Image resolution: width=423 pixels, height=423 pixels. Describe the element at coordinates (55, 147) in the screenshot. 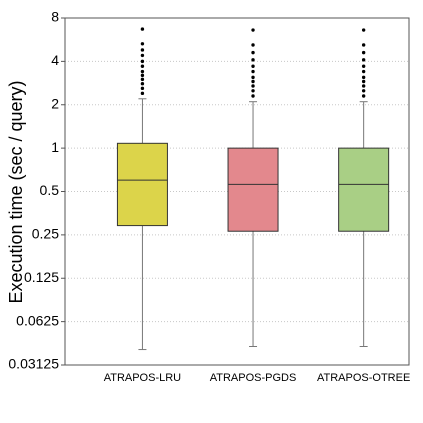

I see `y-tick-label: 1` at that location.